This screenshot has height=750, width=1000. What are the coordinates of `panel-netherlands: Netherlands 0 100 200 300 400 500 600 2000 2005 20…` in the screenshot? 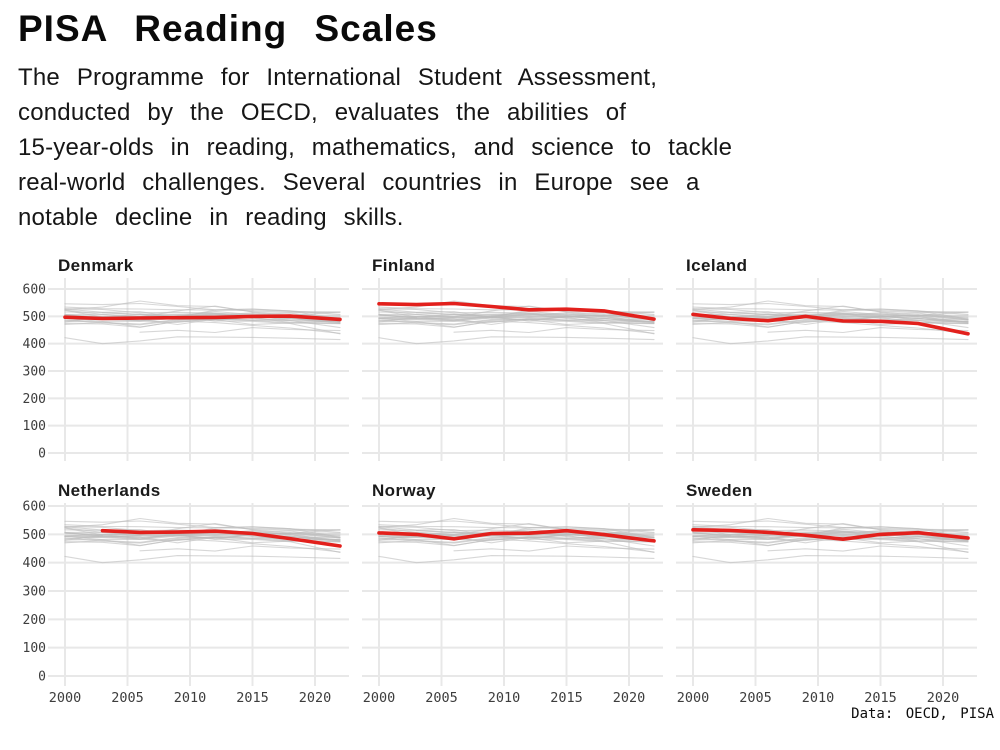 It's located at (186, 593).